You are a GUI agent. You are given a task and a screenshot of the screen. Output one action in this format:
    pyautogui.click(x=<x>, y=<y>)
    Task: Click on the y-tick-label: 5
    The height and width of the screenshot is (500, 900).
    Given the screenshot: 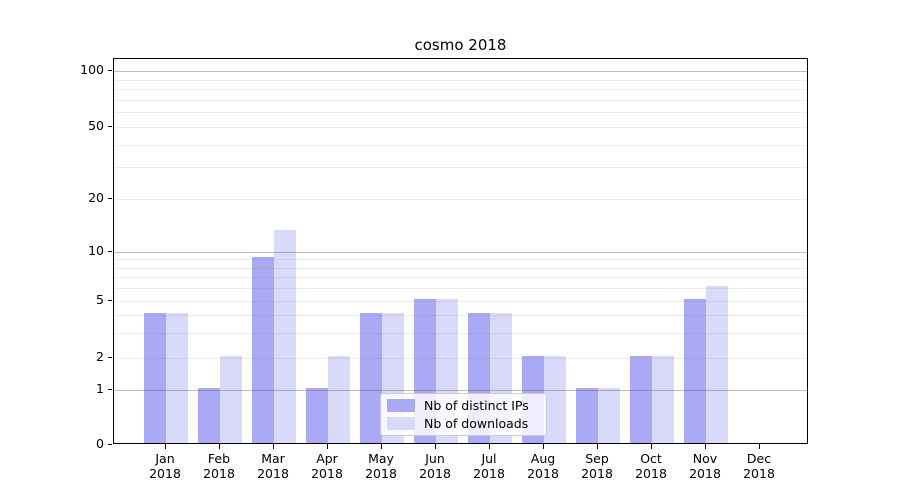 What is the action you would take?
    pyautogui.click(x=100, y=299)
    